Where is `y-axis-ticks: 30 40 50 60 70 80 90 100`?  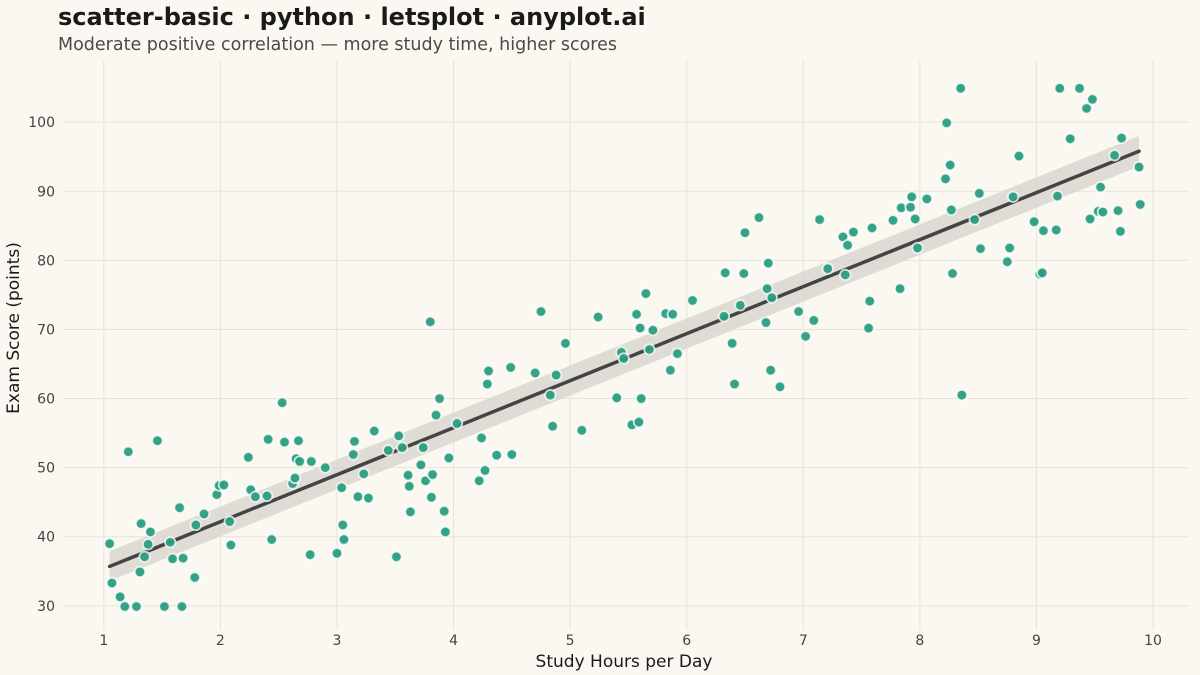 y-axis-ticks: 30 40 50 60 70 80 90 100 is located at coordinates (41, 365).